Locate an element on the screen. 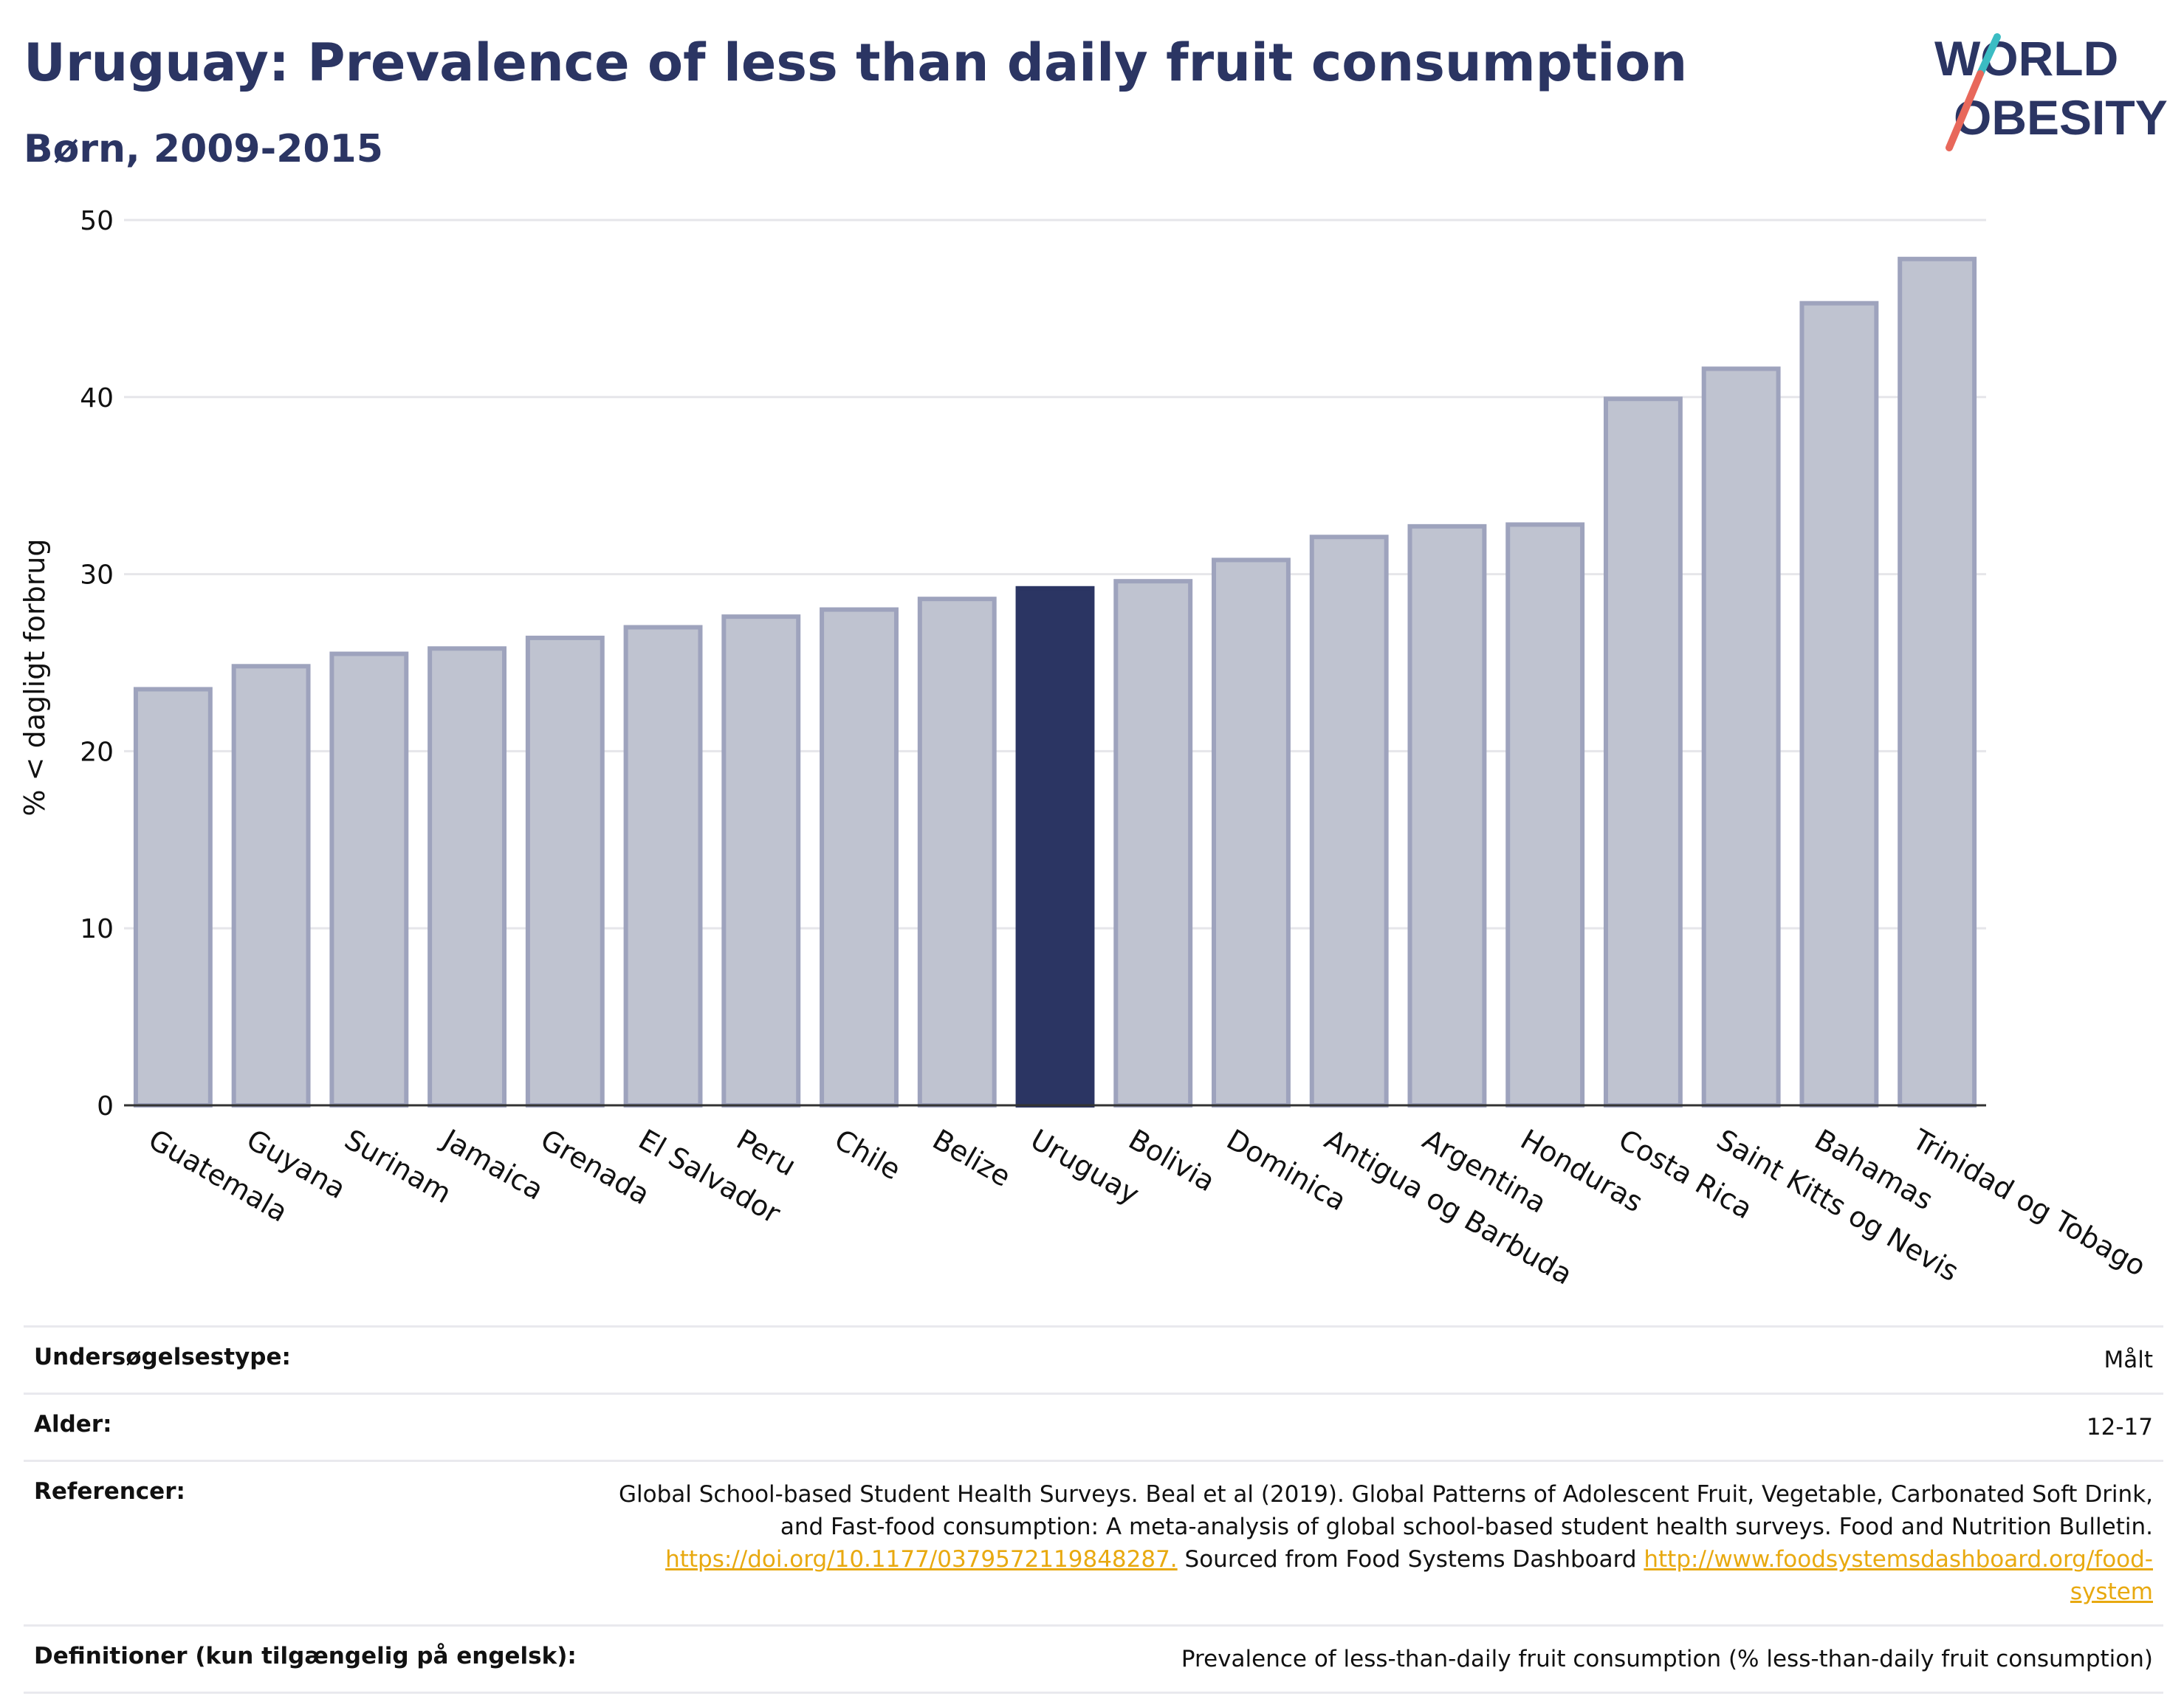 Image resolution: width=2184 pixels, height=1696 pixels. x-tick-label: Chile is located at coordinates (867, 1155).